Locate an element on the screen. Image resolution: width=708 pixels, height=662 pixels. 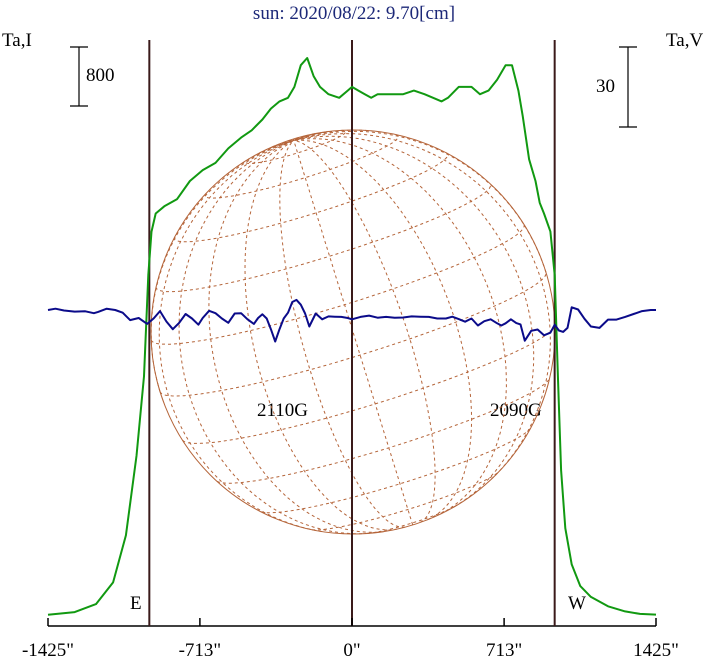
stokes-v-curve is located at coordinates (351, 320).